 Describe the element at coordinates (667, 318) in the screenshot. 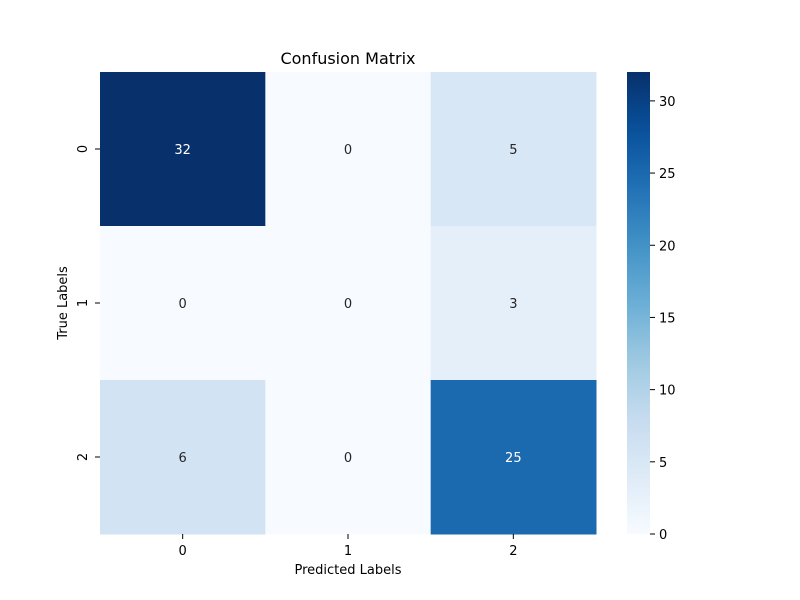

I see `colorbar-tick-label-15: 15` at that location.